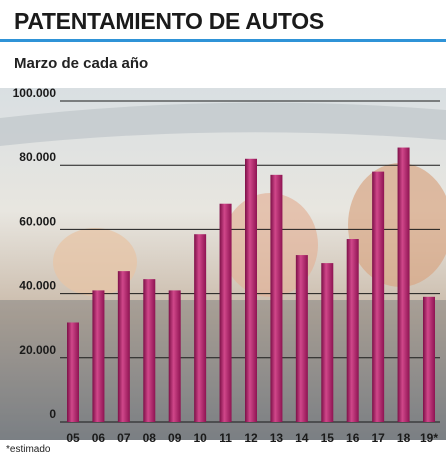  I want to click on x-tick-label: 06, so click(99, 438).